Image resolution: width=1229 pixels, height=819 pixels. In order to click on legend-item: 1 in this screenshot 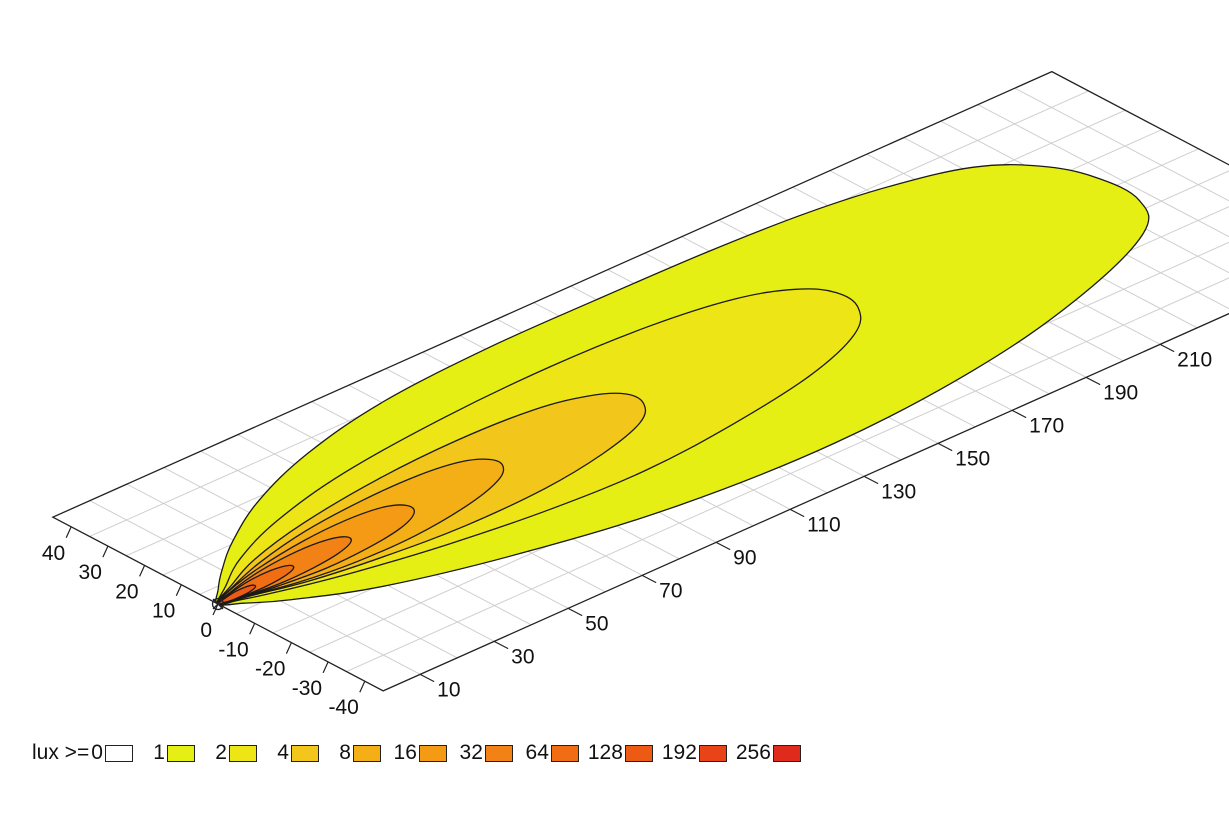, I will do `click(165, 753)`.